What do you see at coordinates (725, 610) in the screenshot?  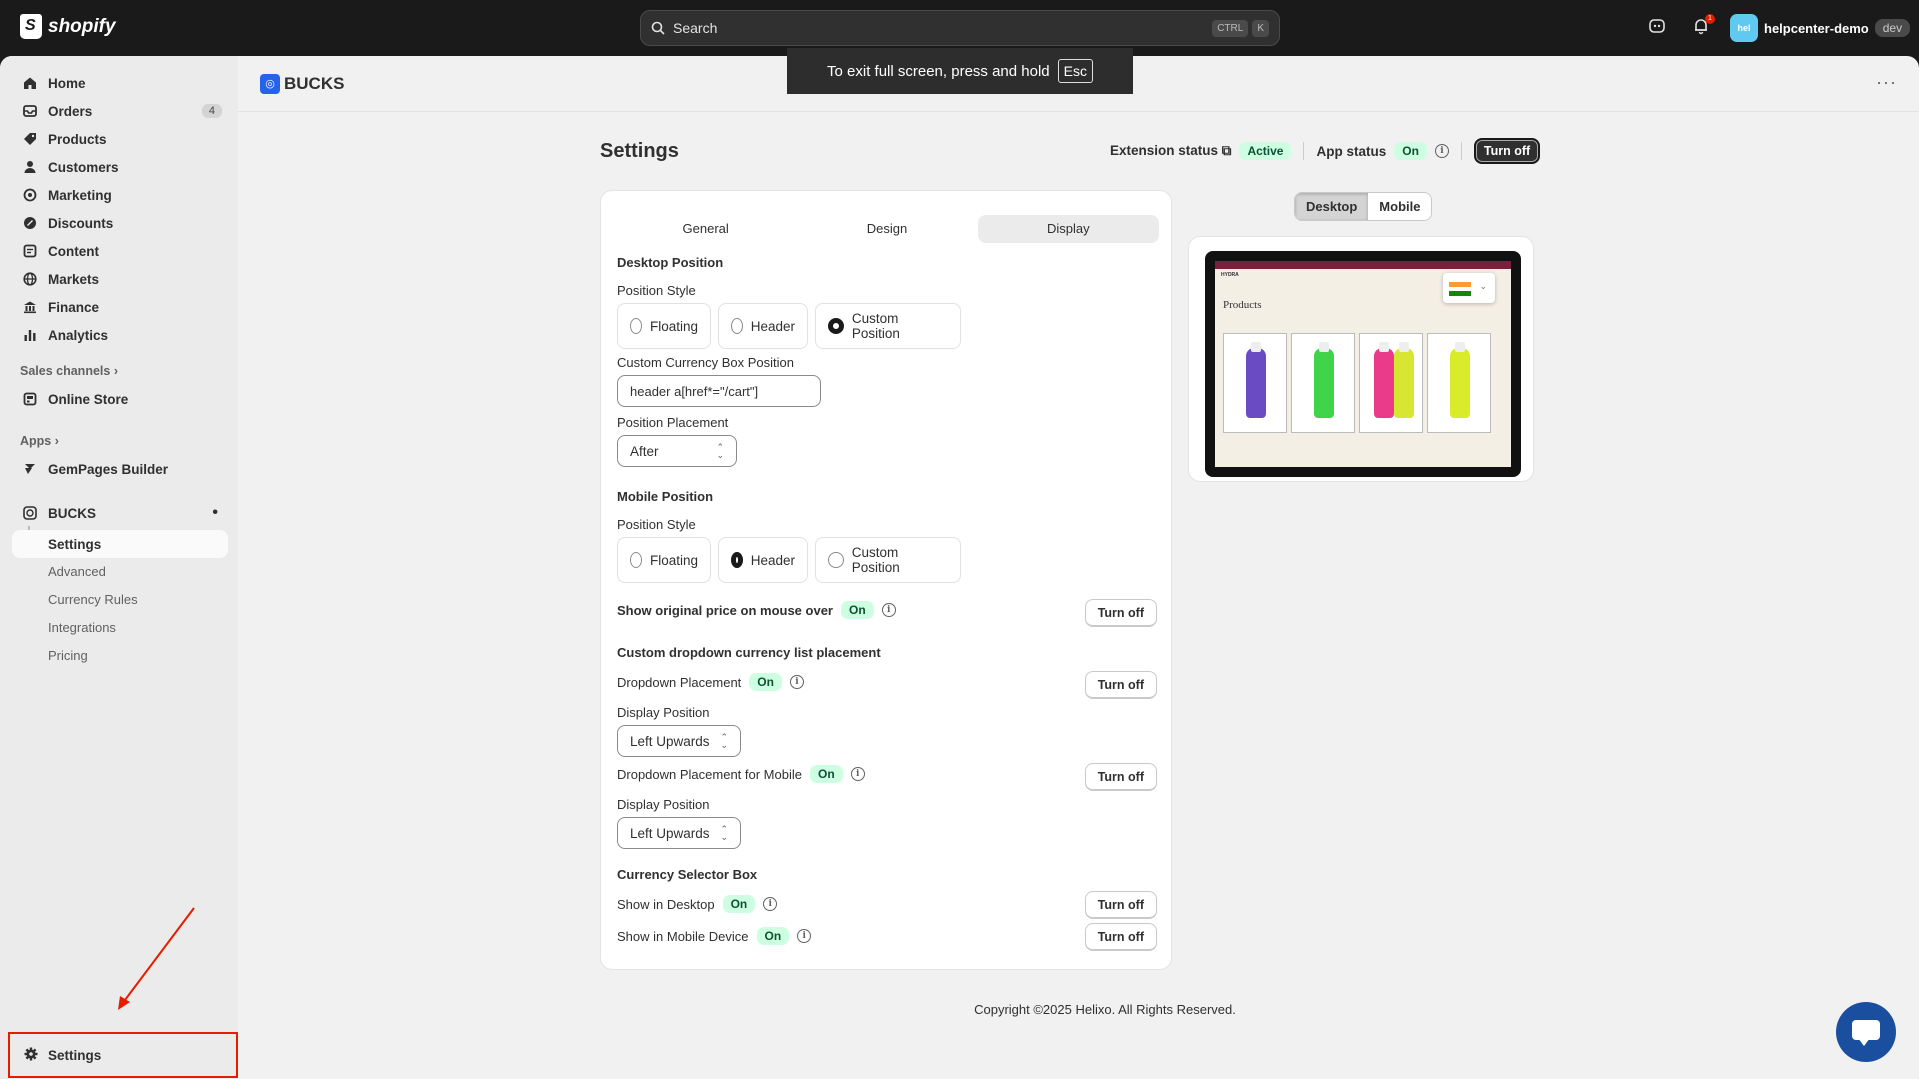 I see `original-price-label: Show original price on mouse over` at bounding box center [725, 610].